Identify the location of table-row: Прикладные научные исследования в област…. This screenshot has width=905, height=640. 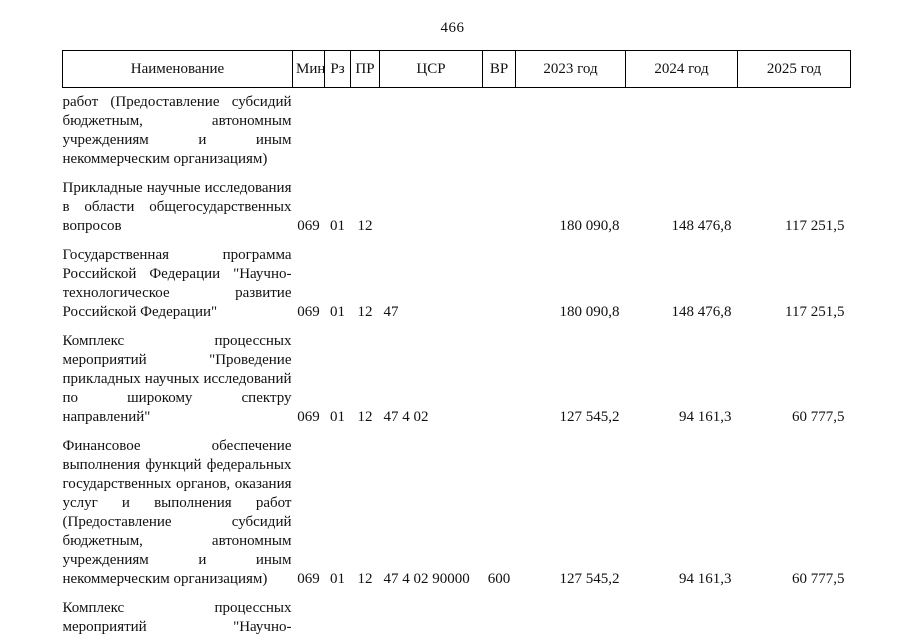
(457, 202).